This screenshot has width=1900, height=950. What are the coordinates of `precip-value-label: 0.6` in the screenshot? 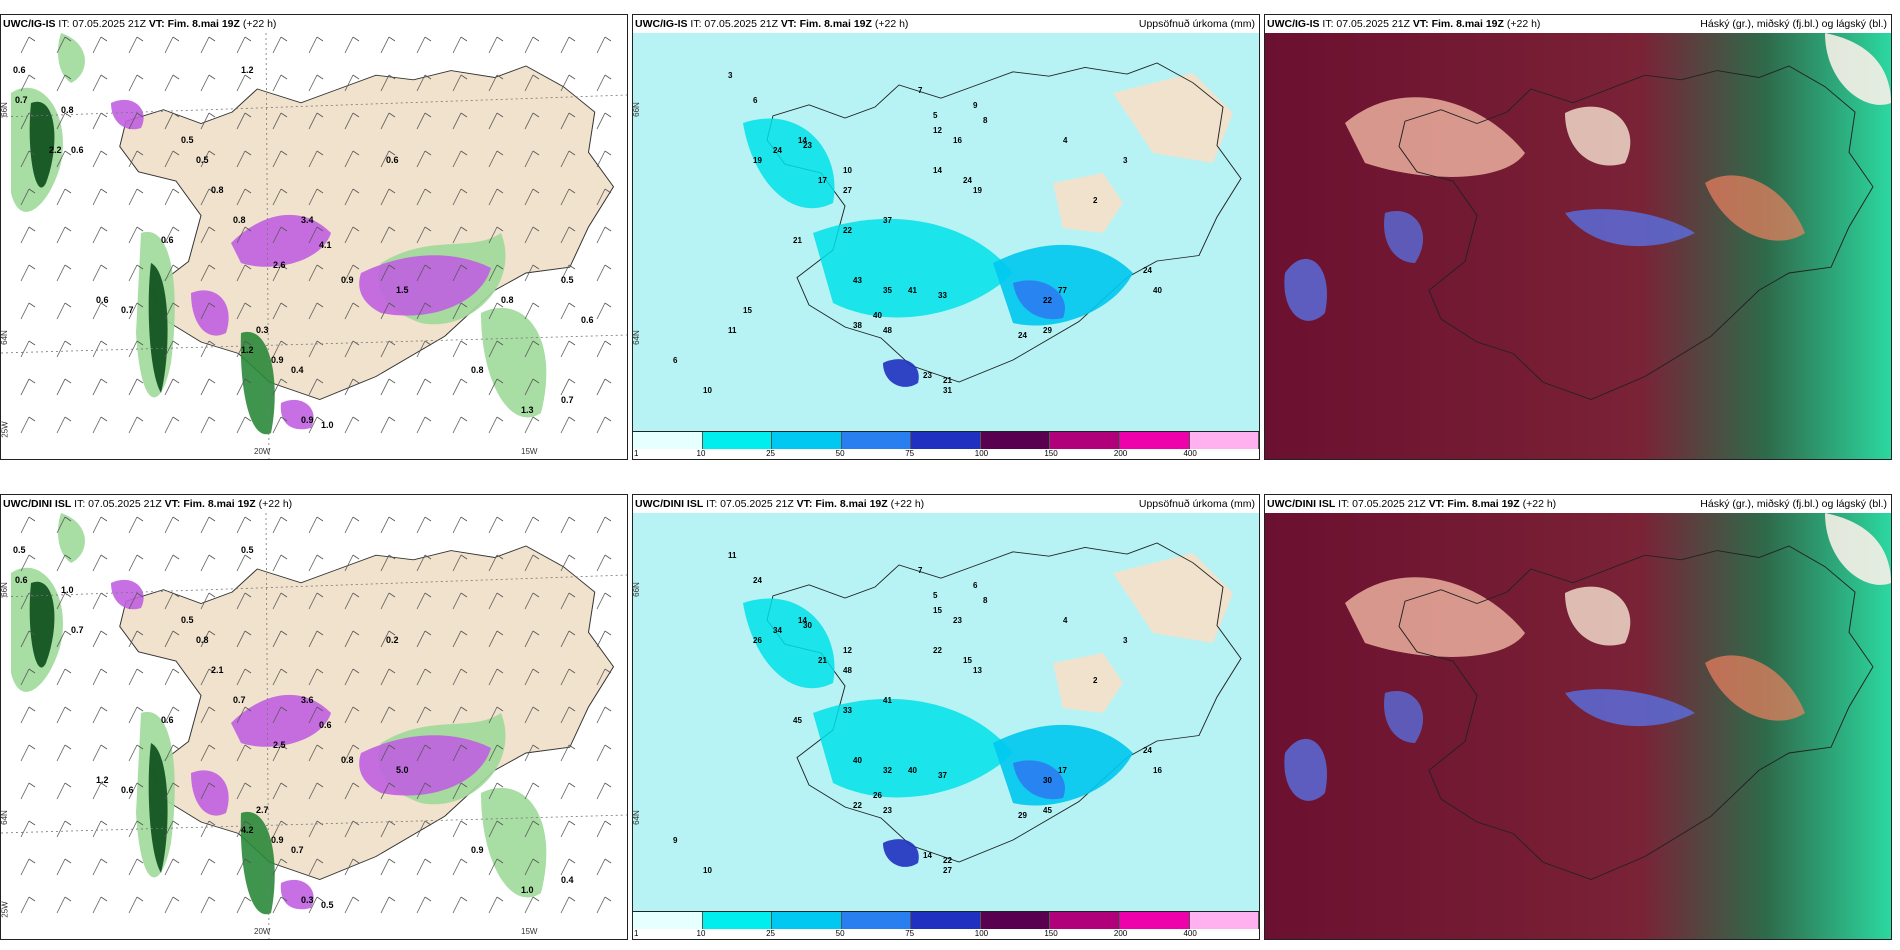 It's located at (77, 150).